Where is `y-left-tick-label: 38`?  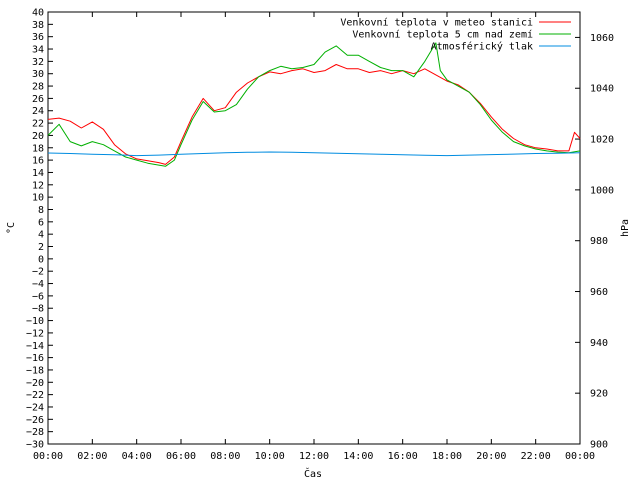 y-left-tick-label: 38 is located at coordinates (38, 25).